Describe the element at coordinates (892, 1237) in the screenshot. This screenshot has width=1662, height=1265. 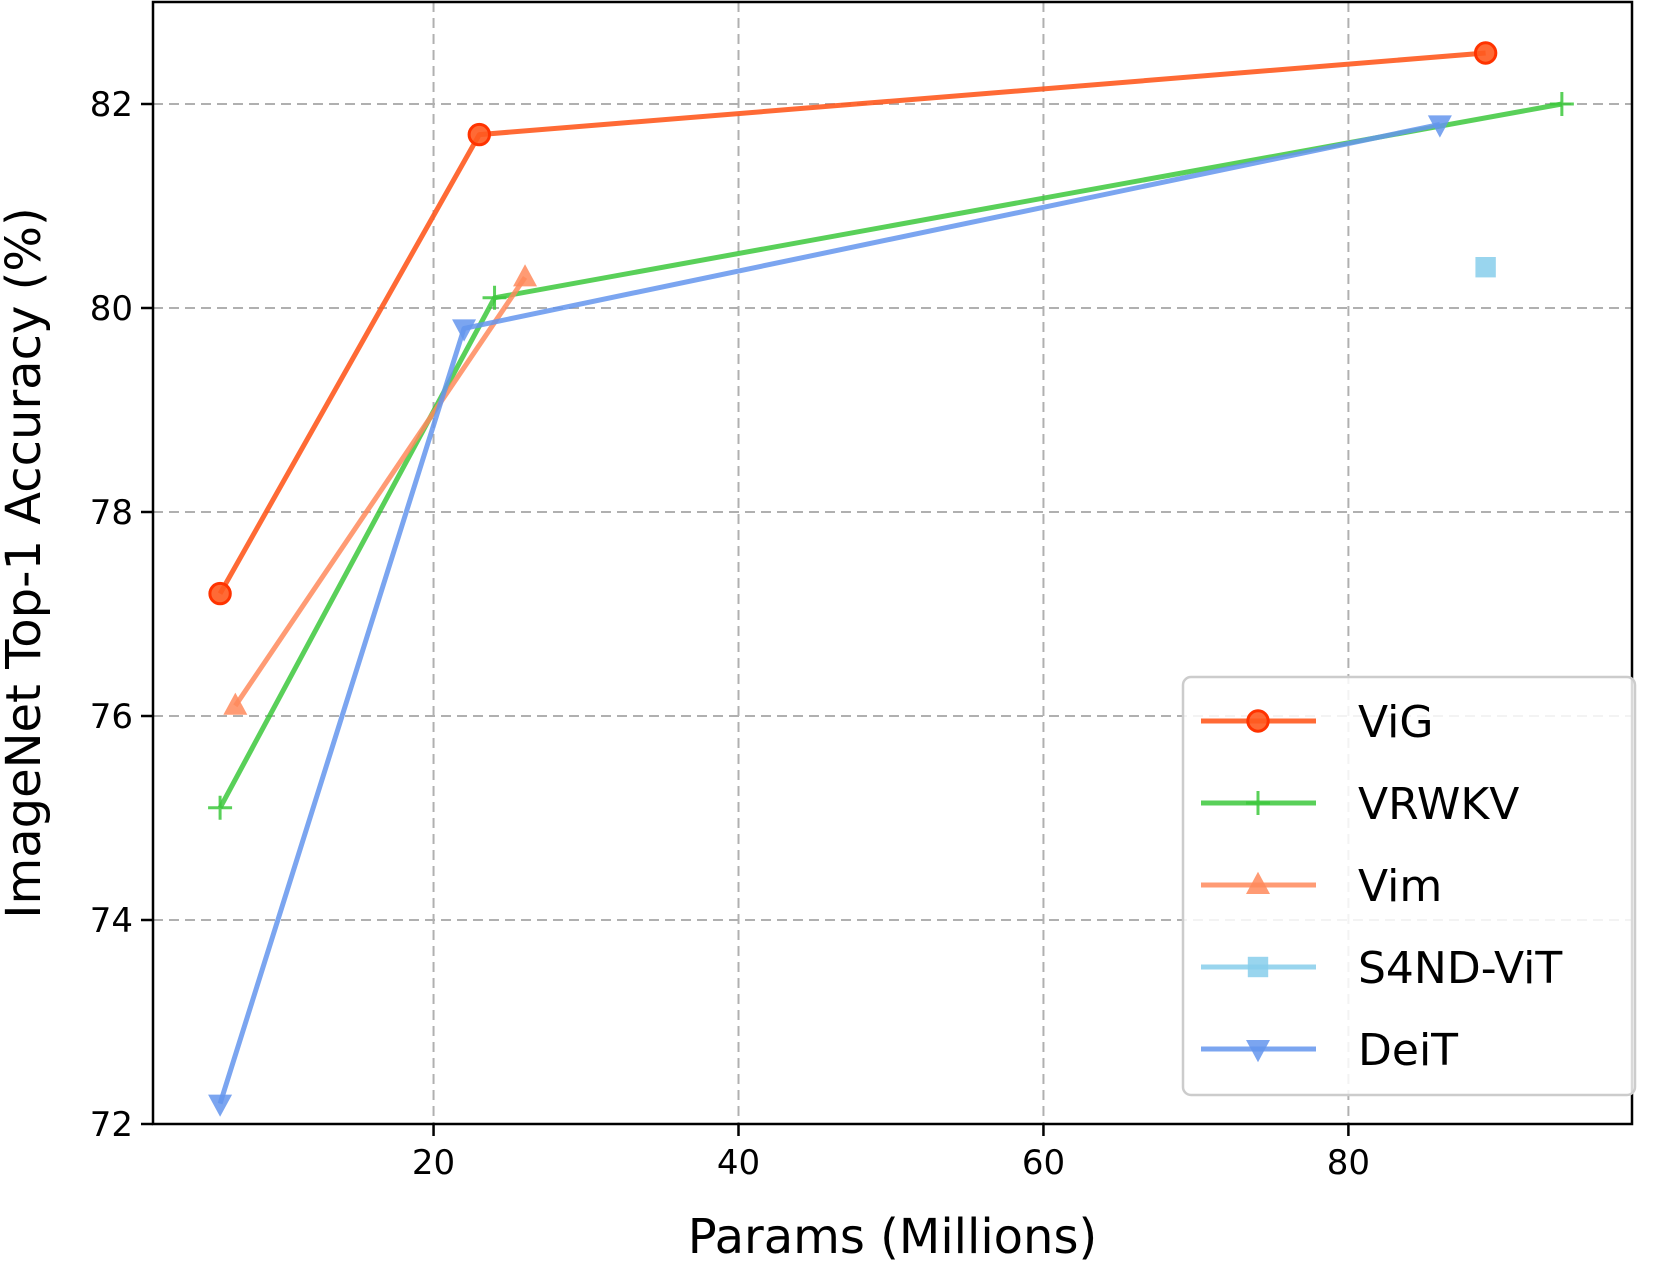
I see `x-axis-title: Params (Millions)` at that location.